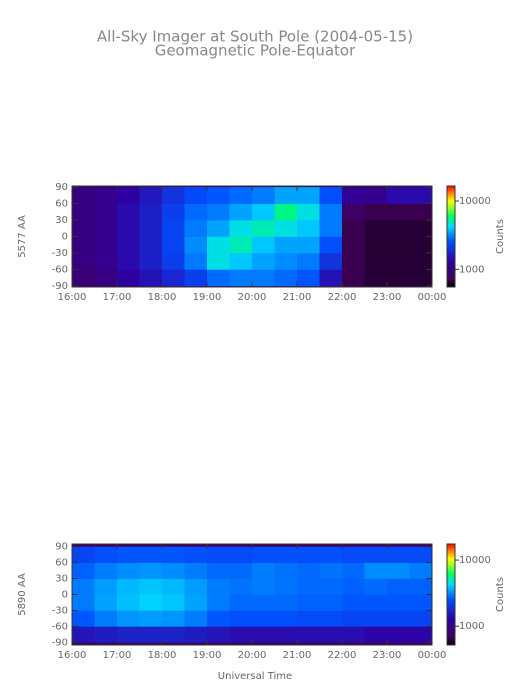 Image resolution: width=510 pixels, height=680 pixels. Describe the element at coordinates (22, 594) in the screenshot. I see `y-axis-label: 5890 AA` at that location.